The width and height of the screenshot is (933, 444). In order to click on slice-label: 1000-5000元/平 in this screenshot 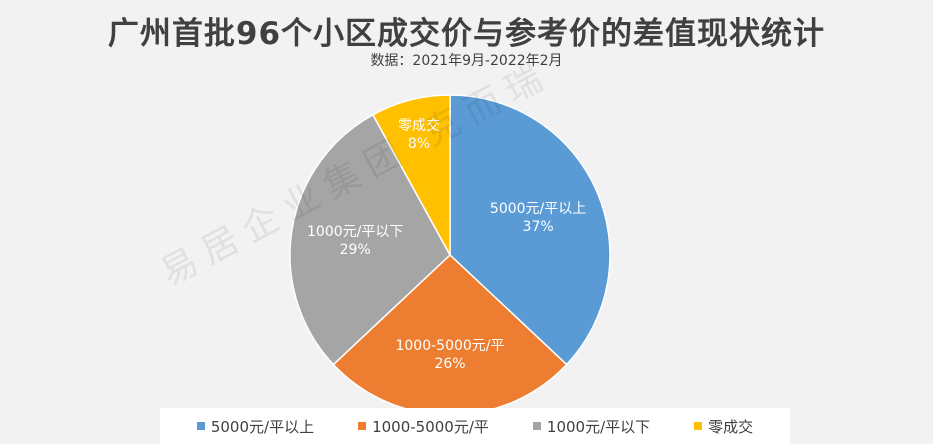, I will do `click(449, 346)`.